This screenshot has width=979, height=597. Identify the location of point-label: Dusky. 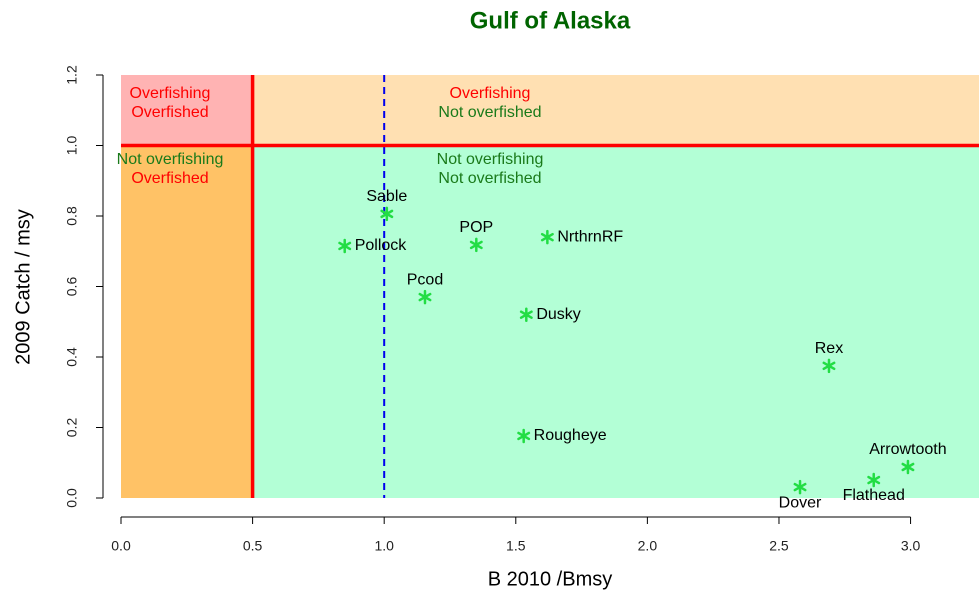
(558, 314).